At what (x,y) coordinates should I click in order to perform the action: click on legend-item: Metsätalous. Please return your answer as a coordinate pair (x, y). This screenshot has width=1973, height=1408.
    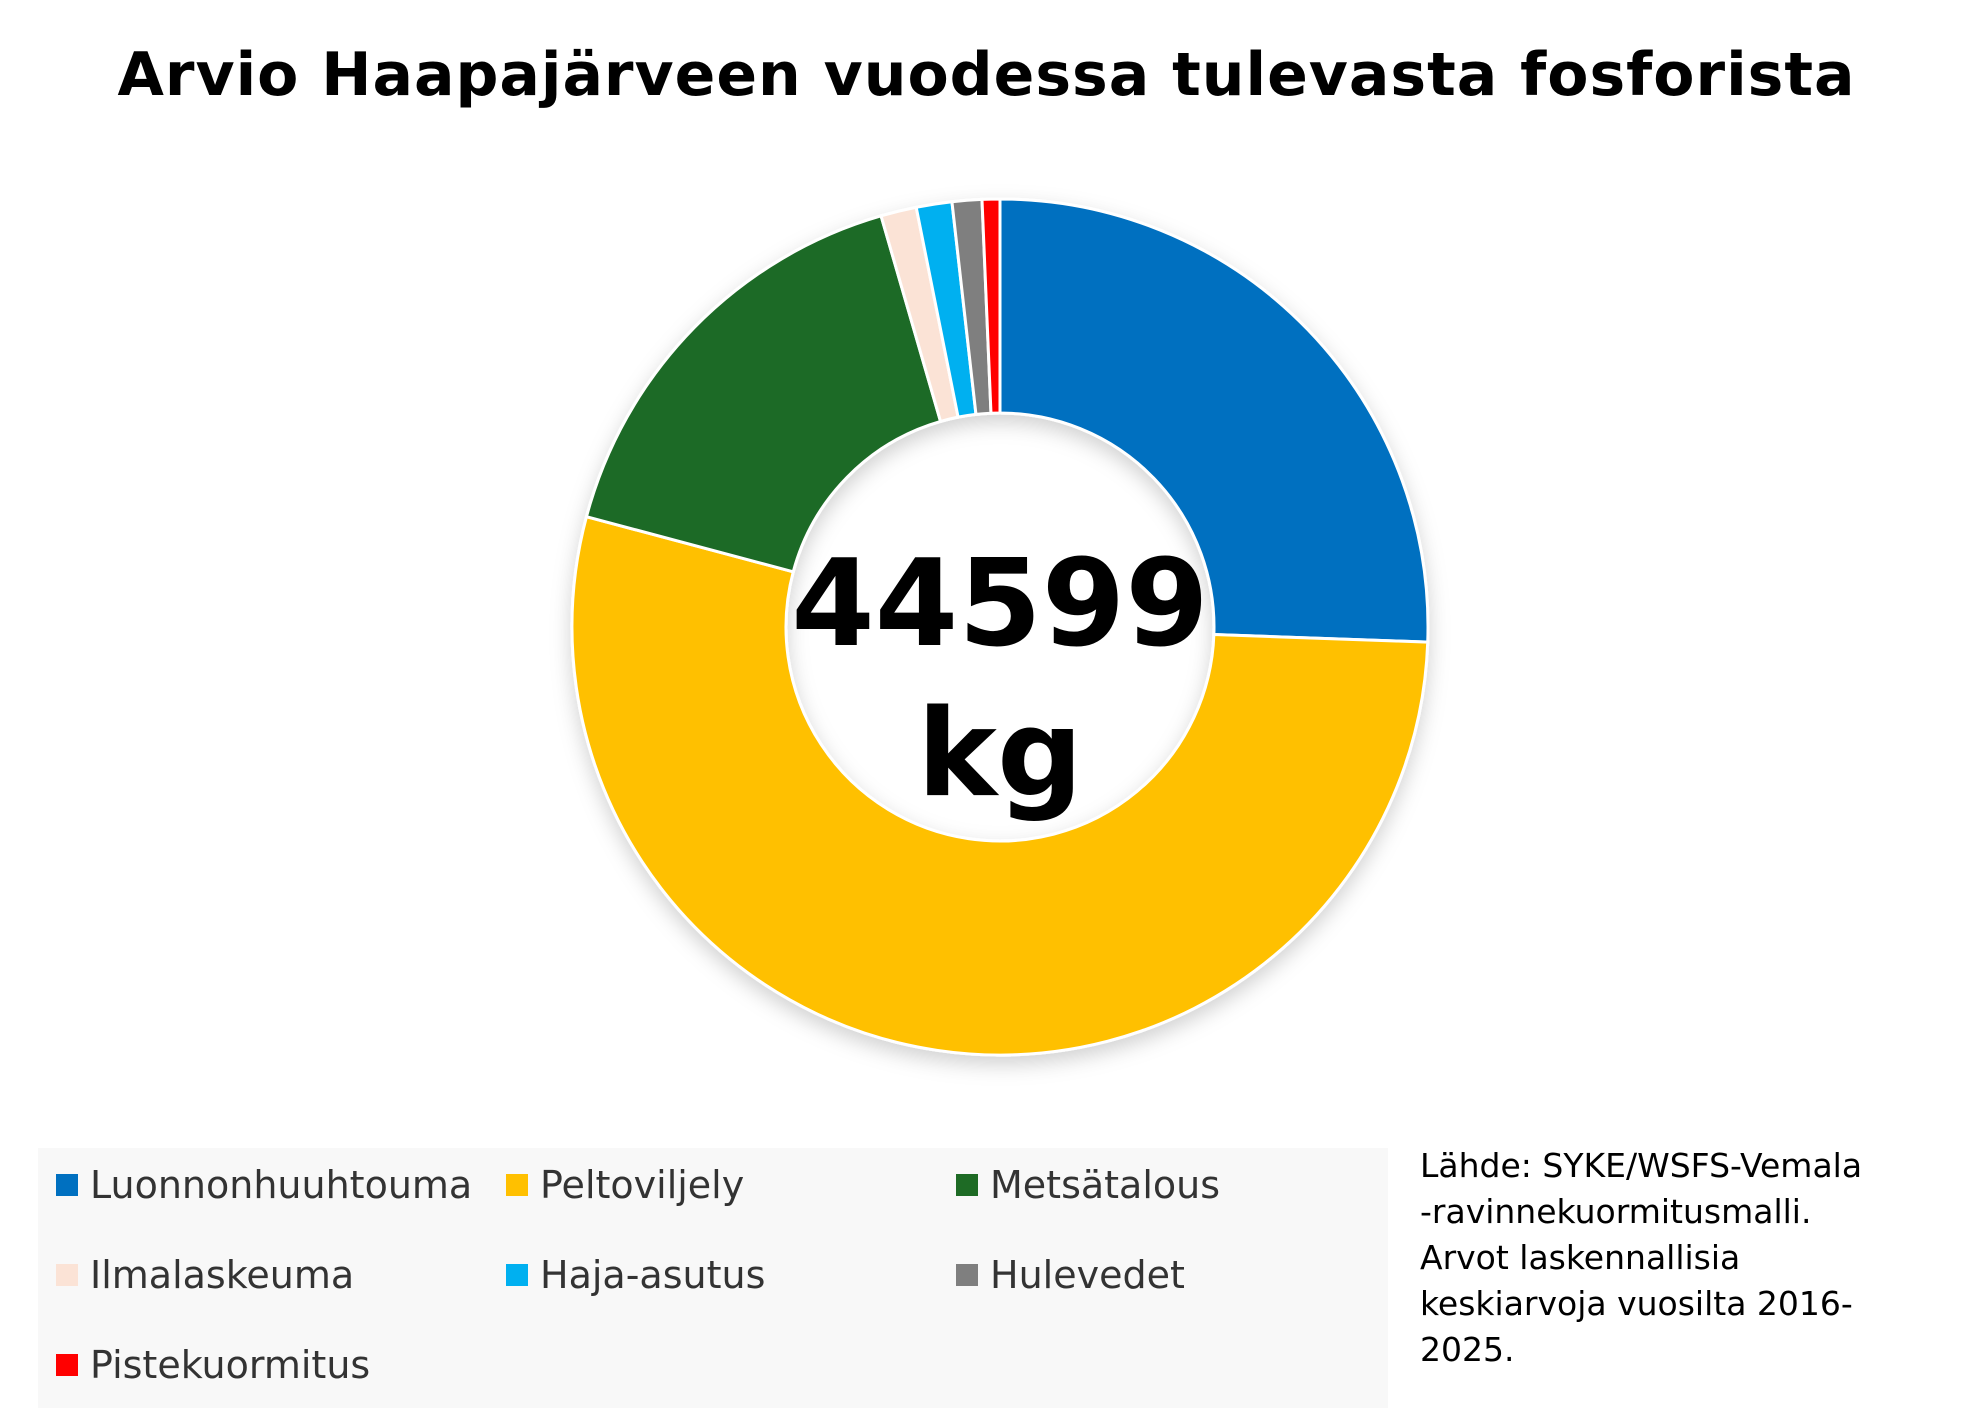
    Looking at the image, I should click on (1088, 1185).